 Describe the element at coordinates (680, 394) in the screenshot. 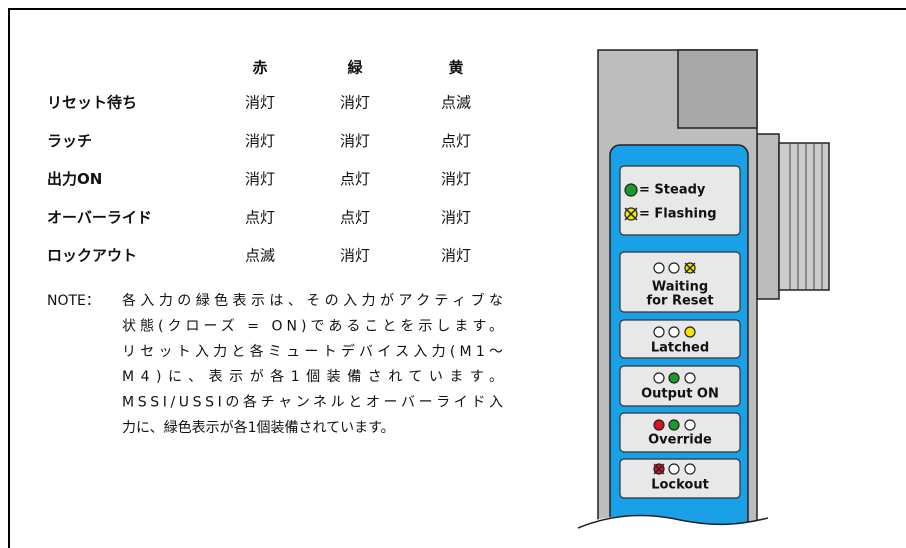

I see `status-label: Output ON` at that location.